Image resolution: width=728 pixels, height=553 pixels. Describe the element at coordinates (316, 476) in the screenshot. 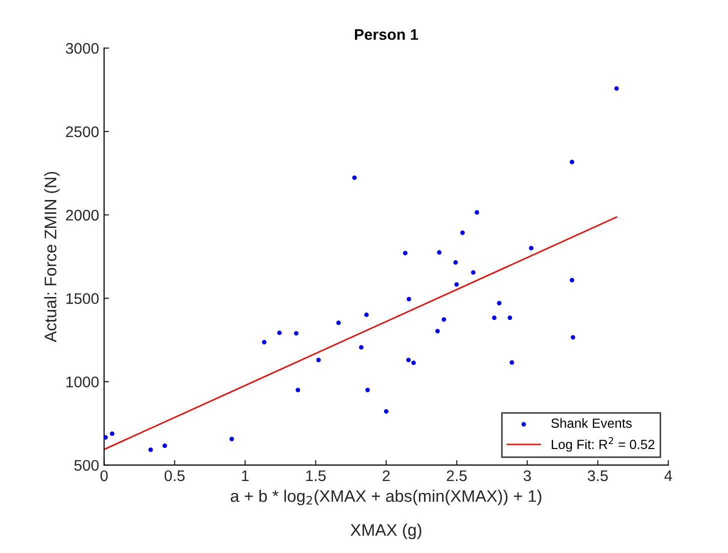

I see `x-tick-label: 1.5` at that location.